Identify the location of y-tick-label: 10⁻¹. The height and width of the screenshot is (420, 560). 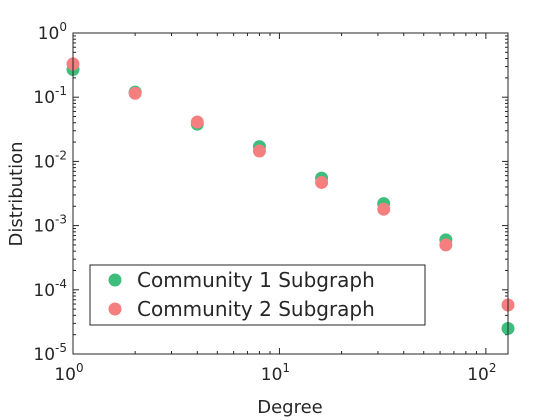
(50, 96).